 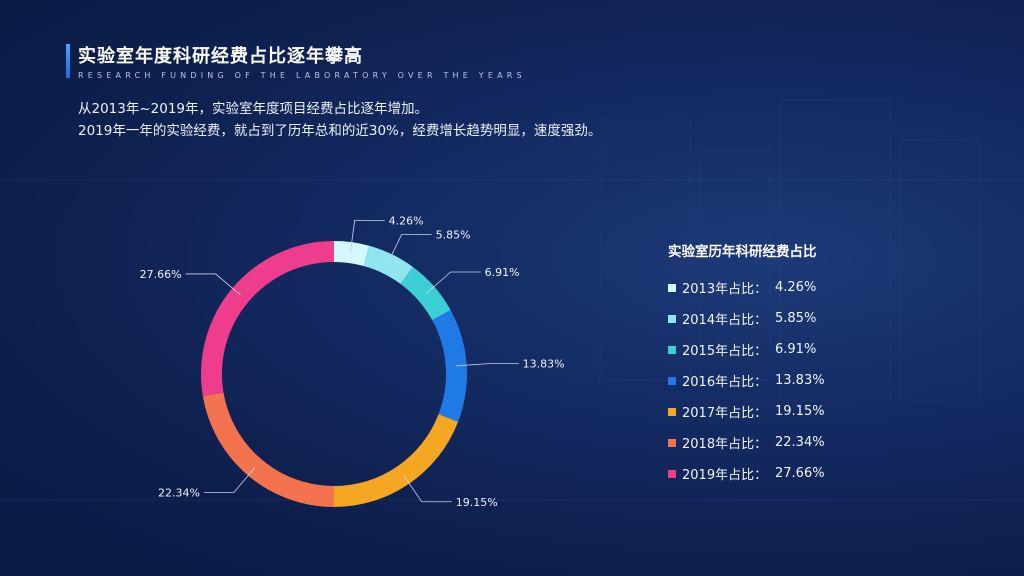 I want to click on legend-item-5: 2018年占比： 22.34%, so click(x=746, y=442).